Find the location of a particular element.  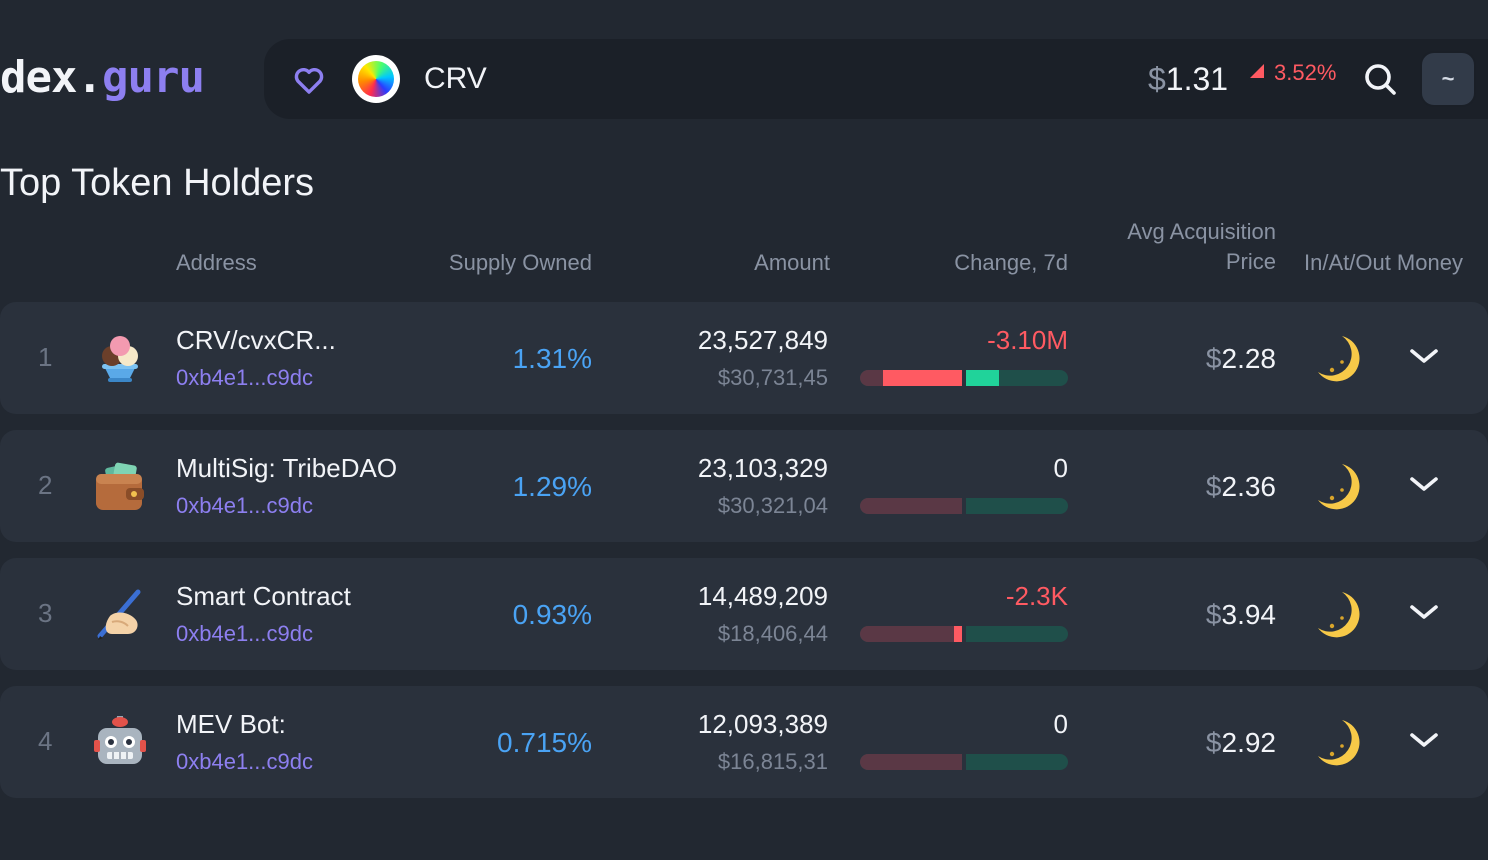

supply-owned: 0.715% is located at coordinates (544, 742).